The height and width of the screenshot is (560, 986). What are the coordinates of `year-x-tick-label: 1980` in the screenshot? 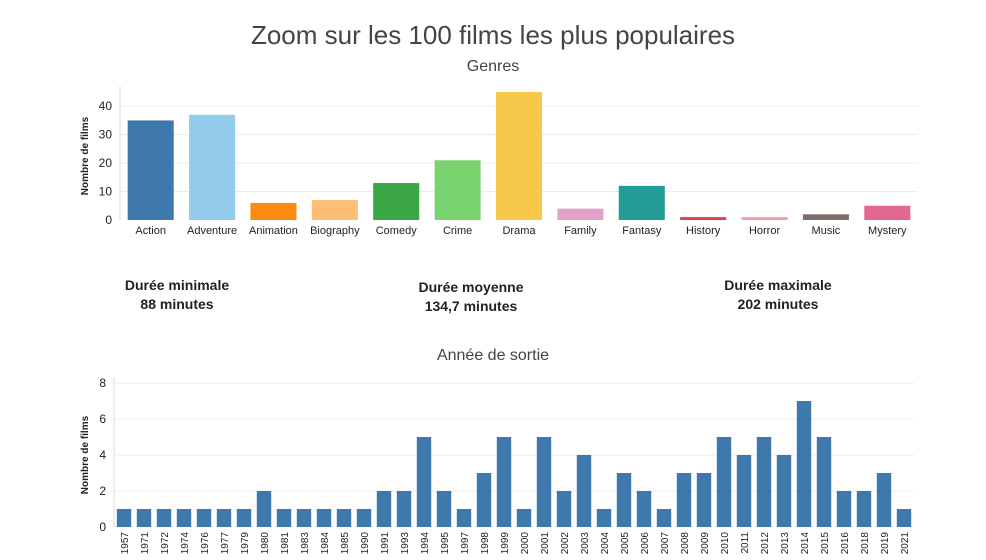 It's located at (265, 543).